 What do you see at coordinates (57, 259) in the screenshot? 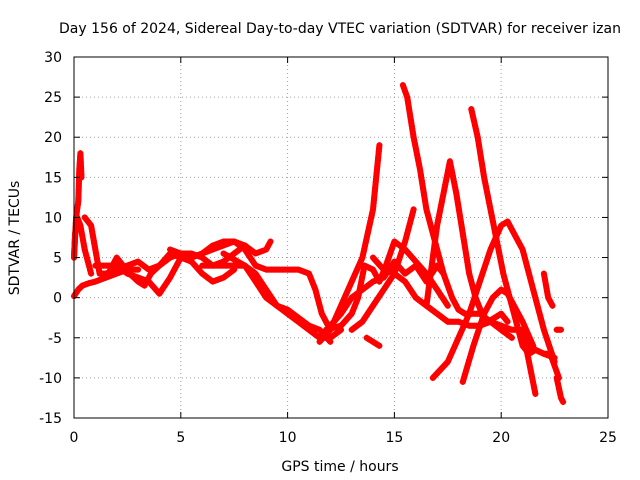
I see `y-tick-label: 5` at bounding box center [57, 259].